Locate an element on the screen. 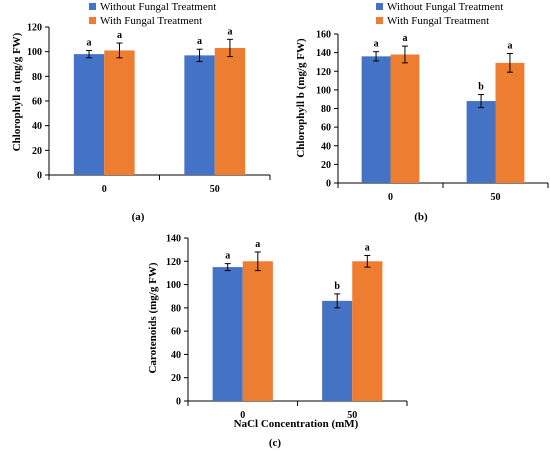 This screenshot has width=550, height=451. chart-c-y-tick-label: 140 is located at coordinates (173, 239).